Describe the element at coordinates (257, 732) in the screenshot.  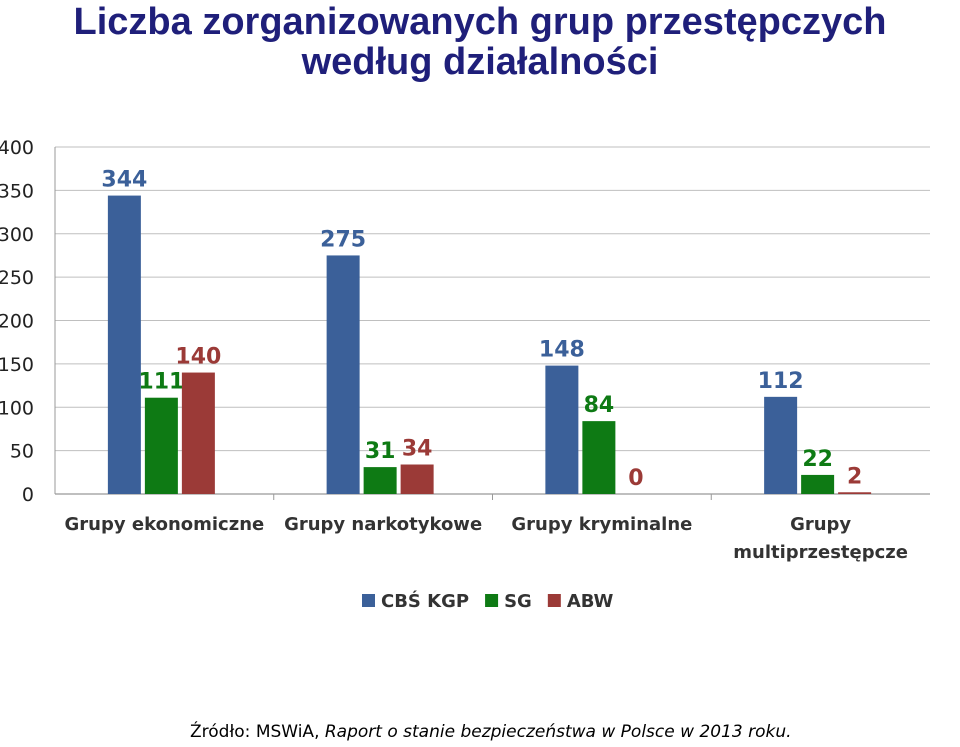
I see `source-label: Źródło: MSWiA,` at that location.